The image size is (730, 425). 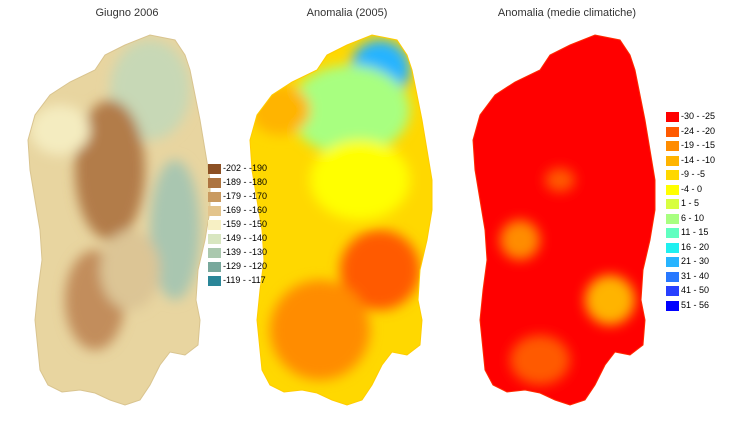 I want to click on panel-title-anomalia-2005: Anomalia (2005), so click(x=347, y=13).